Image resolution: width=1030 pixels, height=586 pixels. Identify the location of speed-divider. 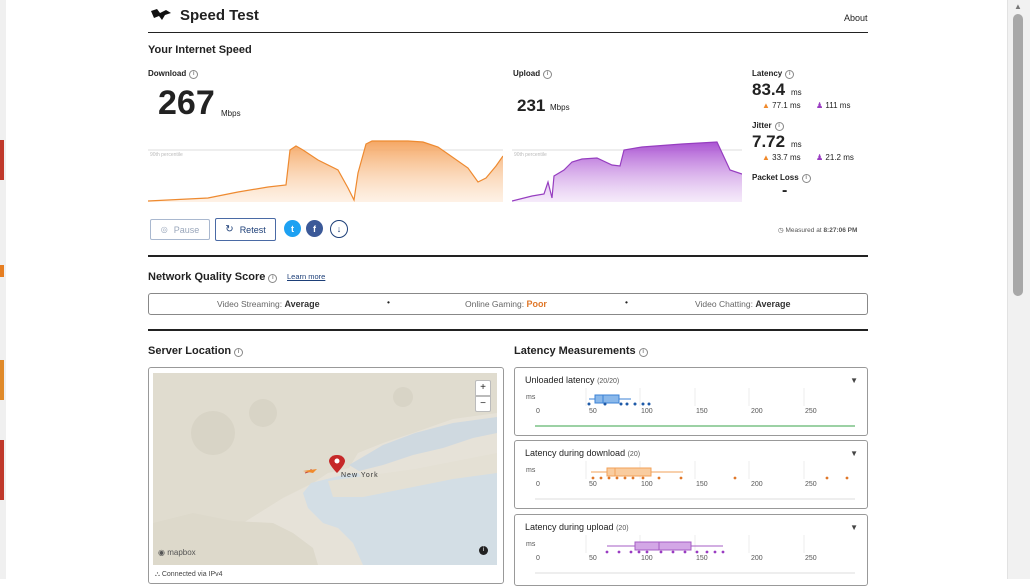
(508, 256).